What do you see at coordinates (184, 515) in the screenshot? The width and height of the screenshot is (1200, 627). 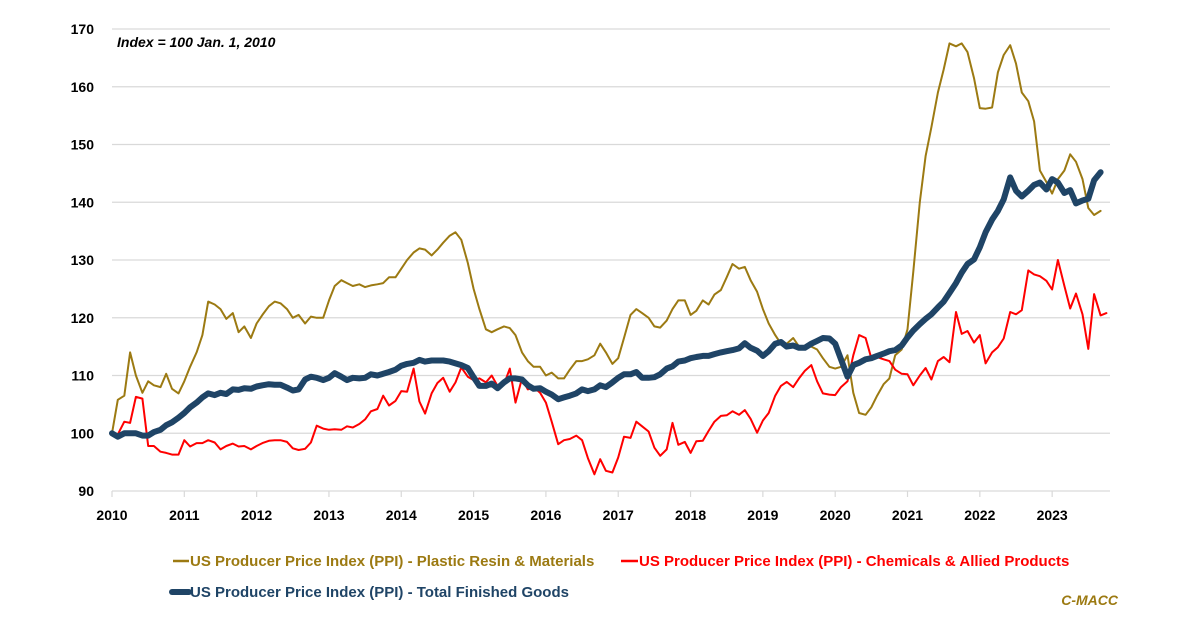 I see `x-tick-label: 2011` at bounding box center [184, 515].